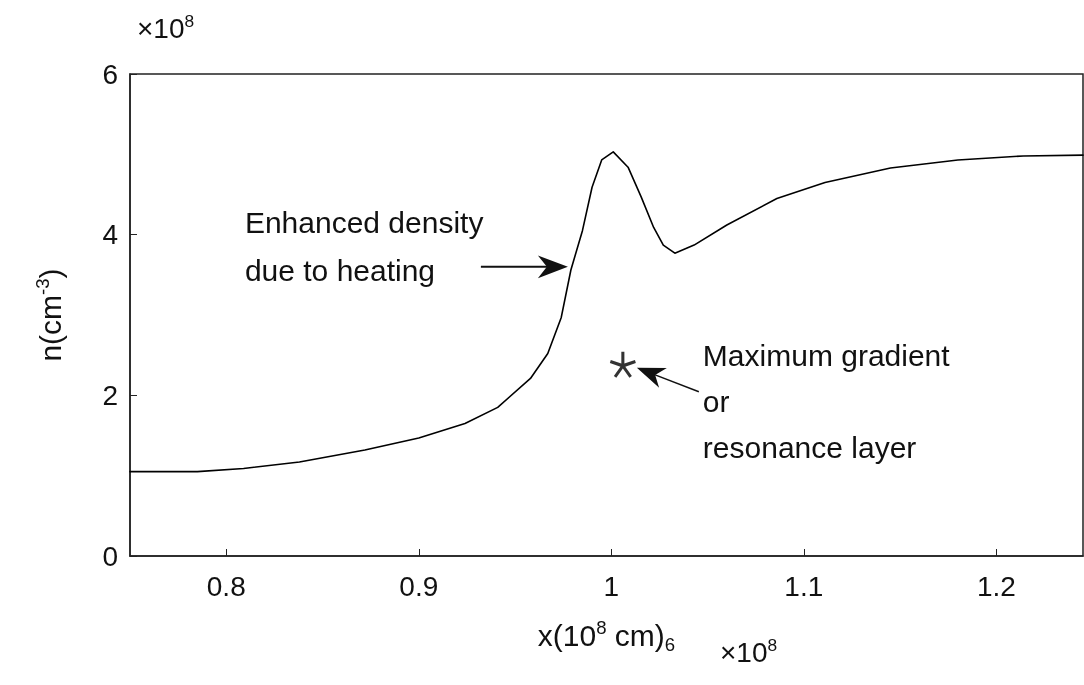  What do you see at coordinates (226, 586) in the screenshot?
I see `x-tick-label: 0.8` at bounding box center [226, 586].